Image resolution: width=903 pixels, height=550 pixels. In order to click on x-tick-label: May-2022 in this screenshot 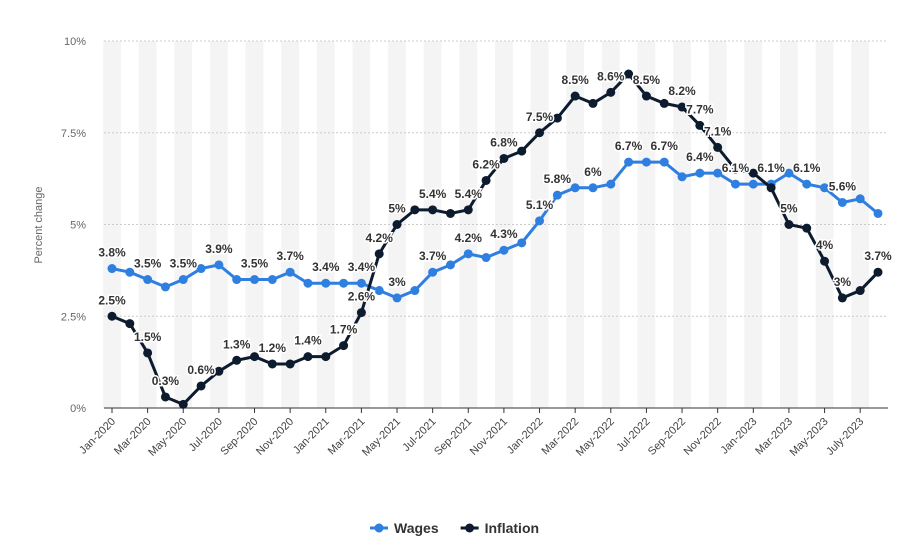, I will do `click(595, 437)`.